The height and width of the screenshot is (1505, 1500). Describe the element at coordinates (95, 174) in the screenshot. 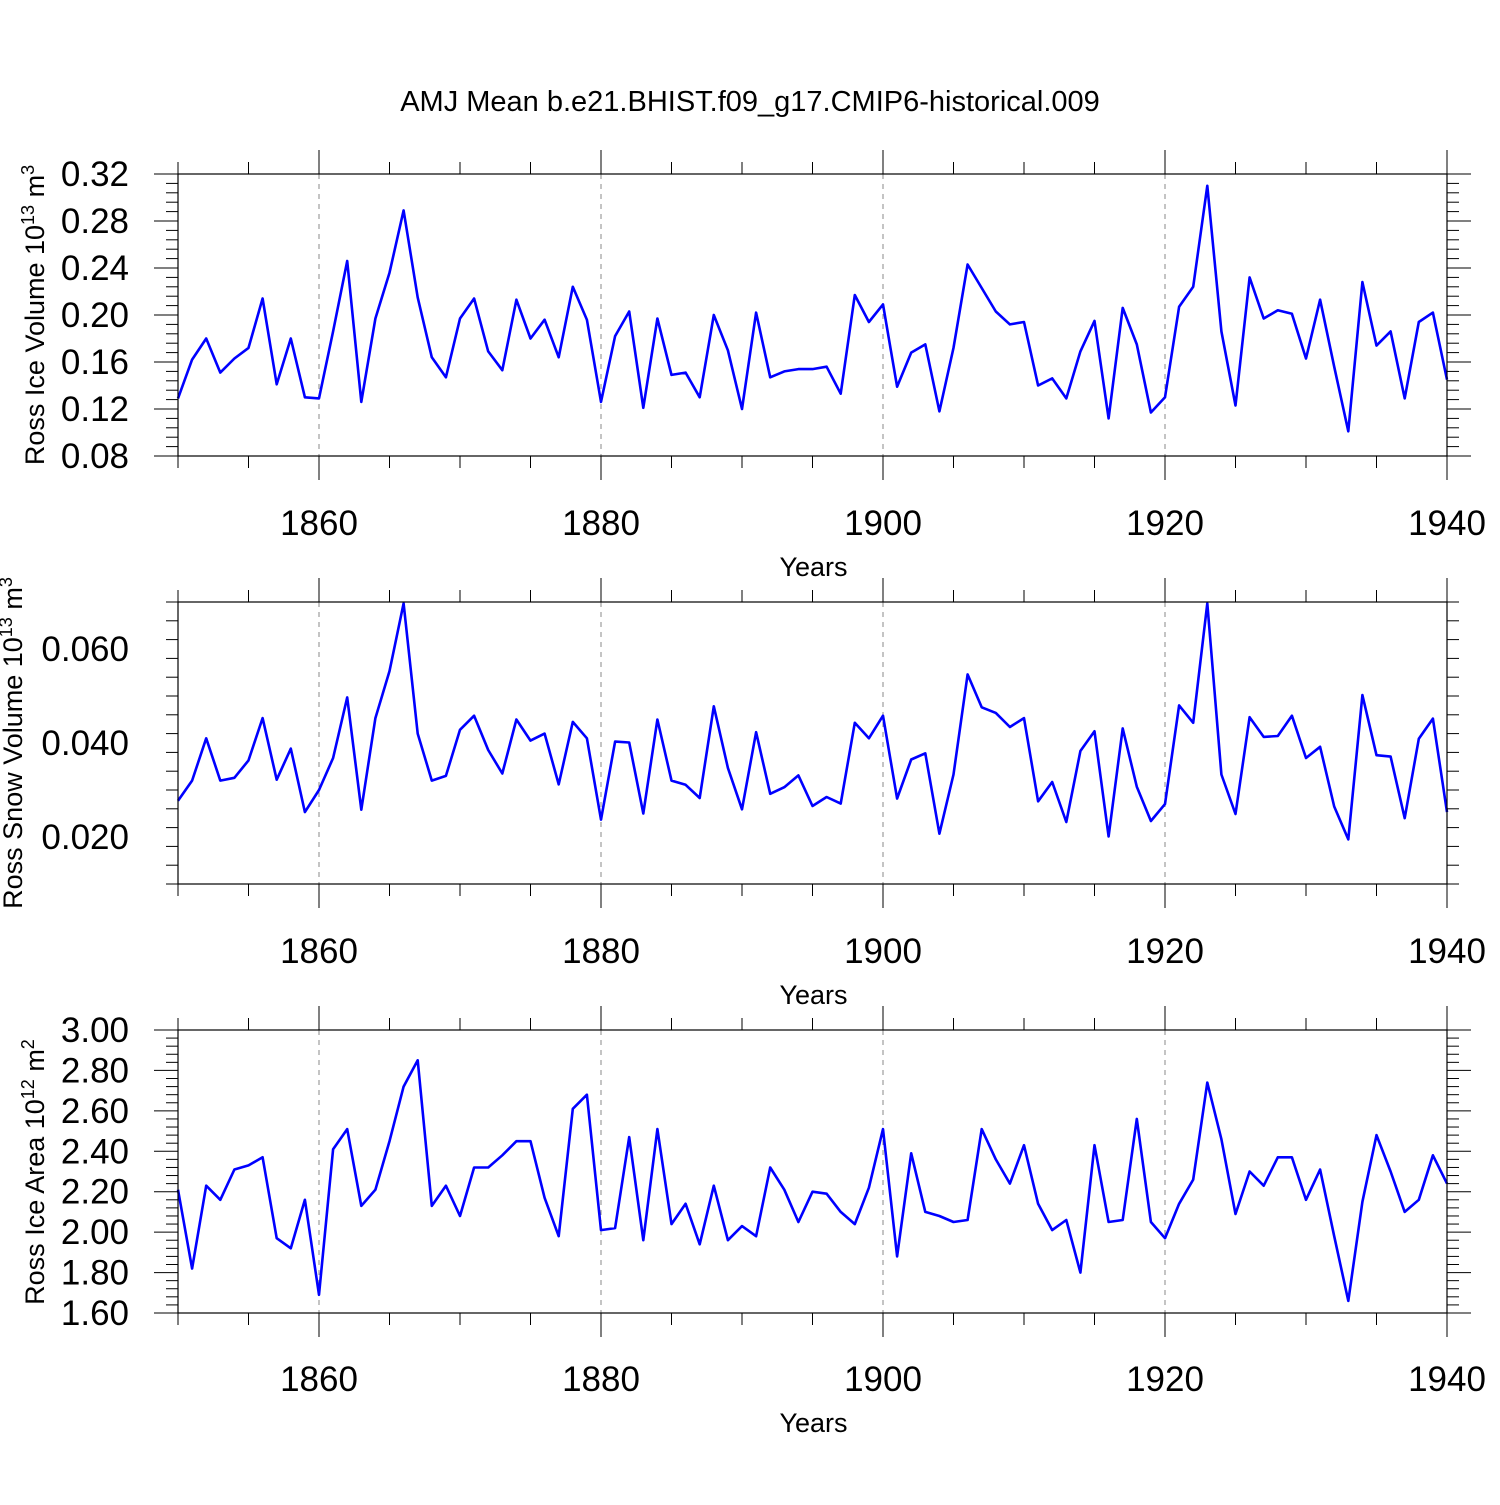

I see `y-tick-label: 0.32` at that location.